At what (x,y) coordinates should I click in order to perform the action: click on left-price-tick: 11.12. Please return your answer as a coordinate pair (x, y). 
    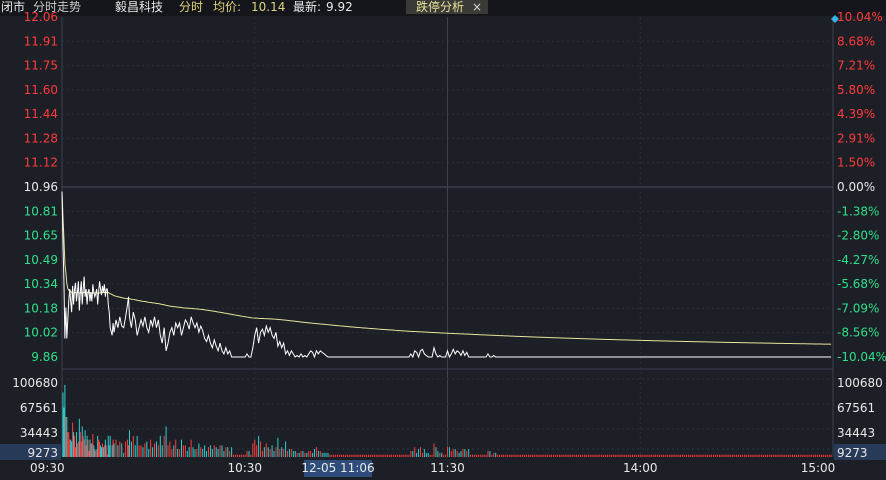
    Looking at the image, I should click on (41, 163).